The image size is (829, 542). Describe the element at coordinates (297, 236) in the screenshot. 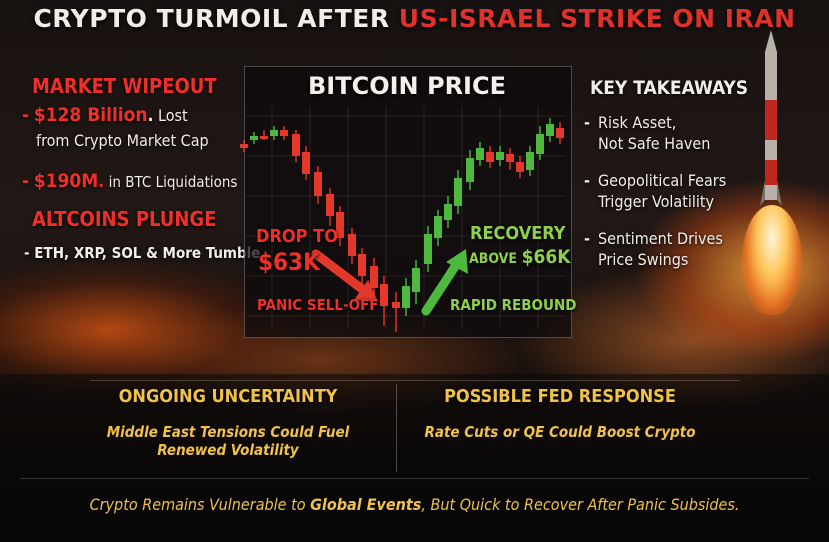

I see `drop-to-label: DROP TO` at that location.